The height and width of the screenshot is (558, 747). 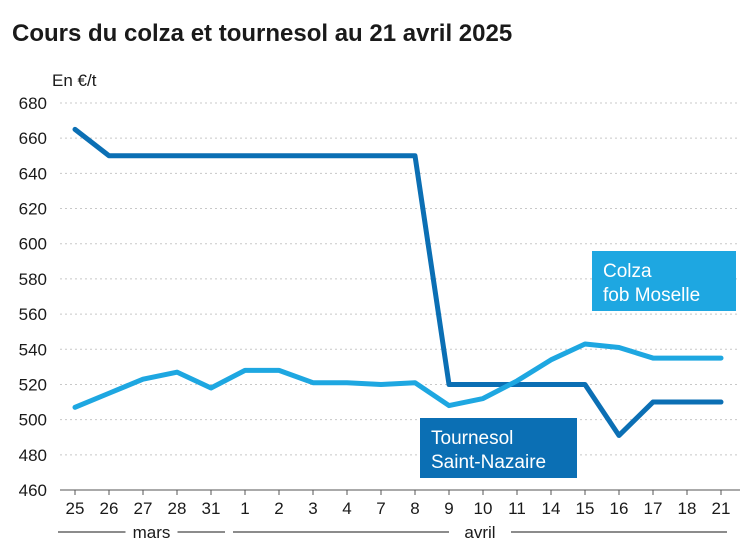 What do you see at coordinates (33, 209) in the screenshot?
I see `y-tick-label: 620` at bounding box center [33, 209].